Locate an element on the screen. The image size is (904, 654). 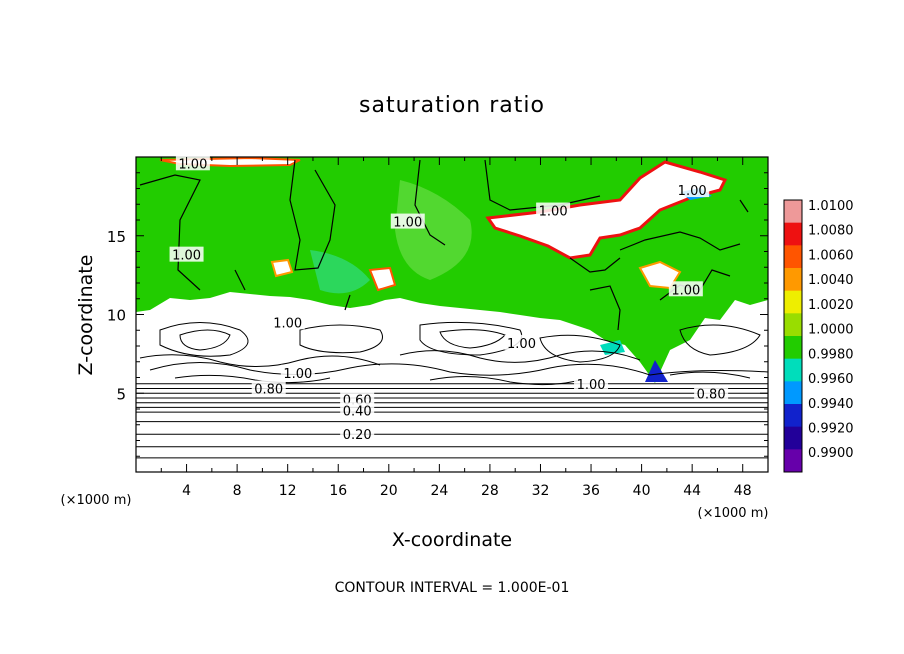
x-unit-label: (×1000 m) is located at coordinates (733, 513).